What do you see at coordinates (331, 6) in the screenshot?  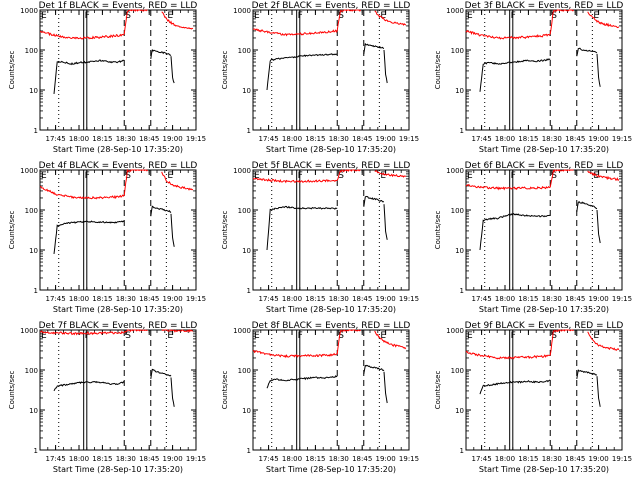 I see `panel-title: Det 2f BLACK = Events, RED = LLD` at bounding box center [331, 6].